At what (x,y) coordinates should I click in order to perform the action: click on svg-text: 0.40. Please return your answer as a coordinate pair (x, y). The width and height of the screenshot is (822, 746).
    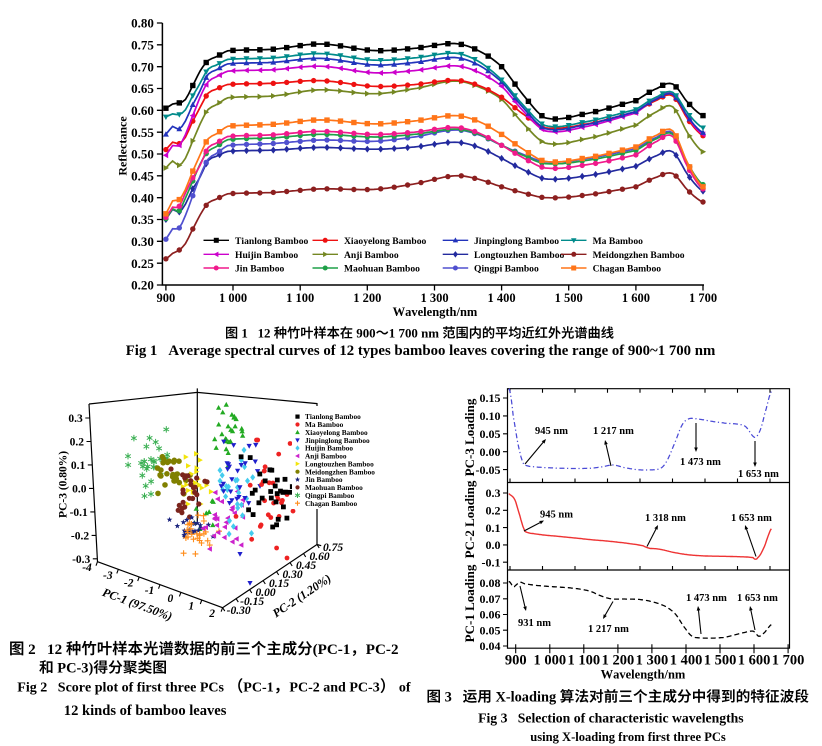
    Looking at the image, I should click on (142, 197).